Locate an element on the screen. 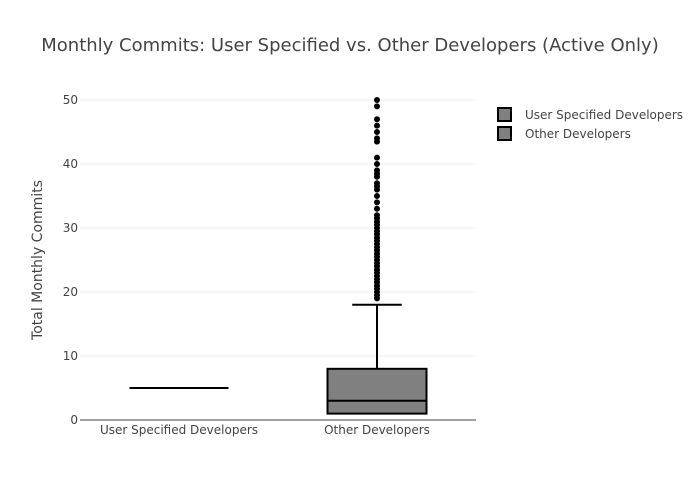  legend-item: Other Developers is located at coordinates (564, 133).